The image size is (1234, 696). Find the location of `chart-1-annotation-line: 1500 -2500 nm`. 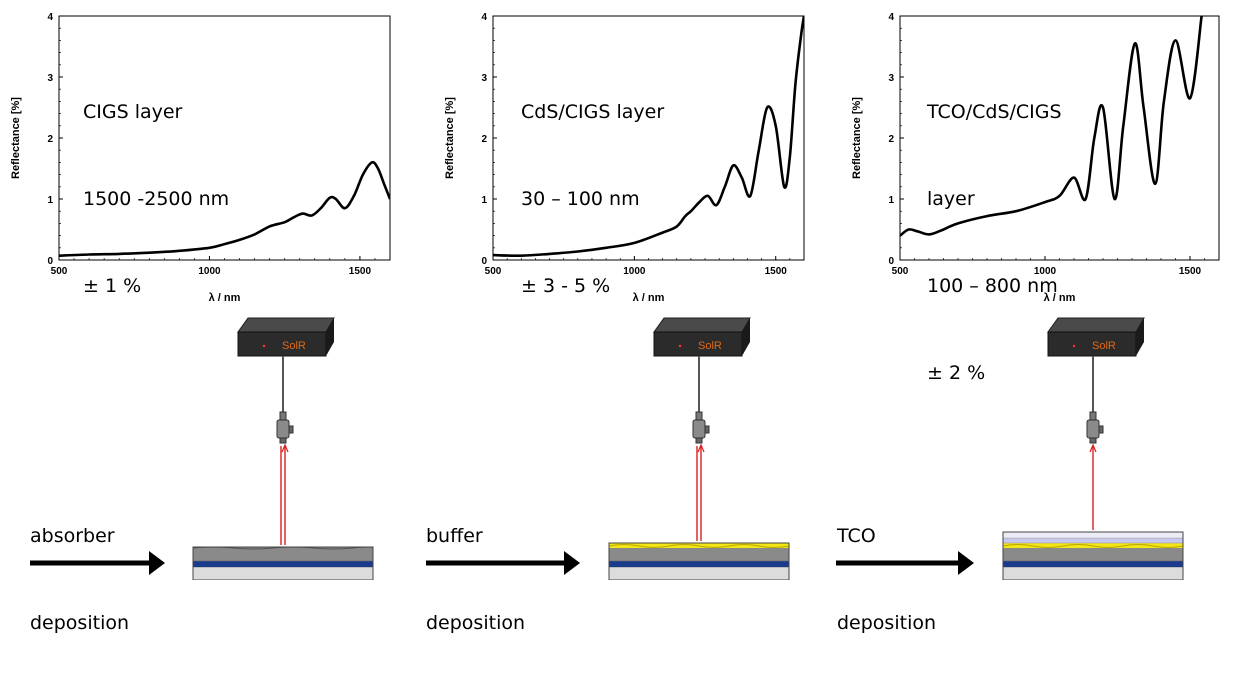

chart-1-annotation-line: 1500 -2500 nm is located at coordinates (156, 199).